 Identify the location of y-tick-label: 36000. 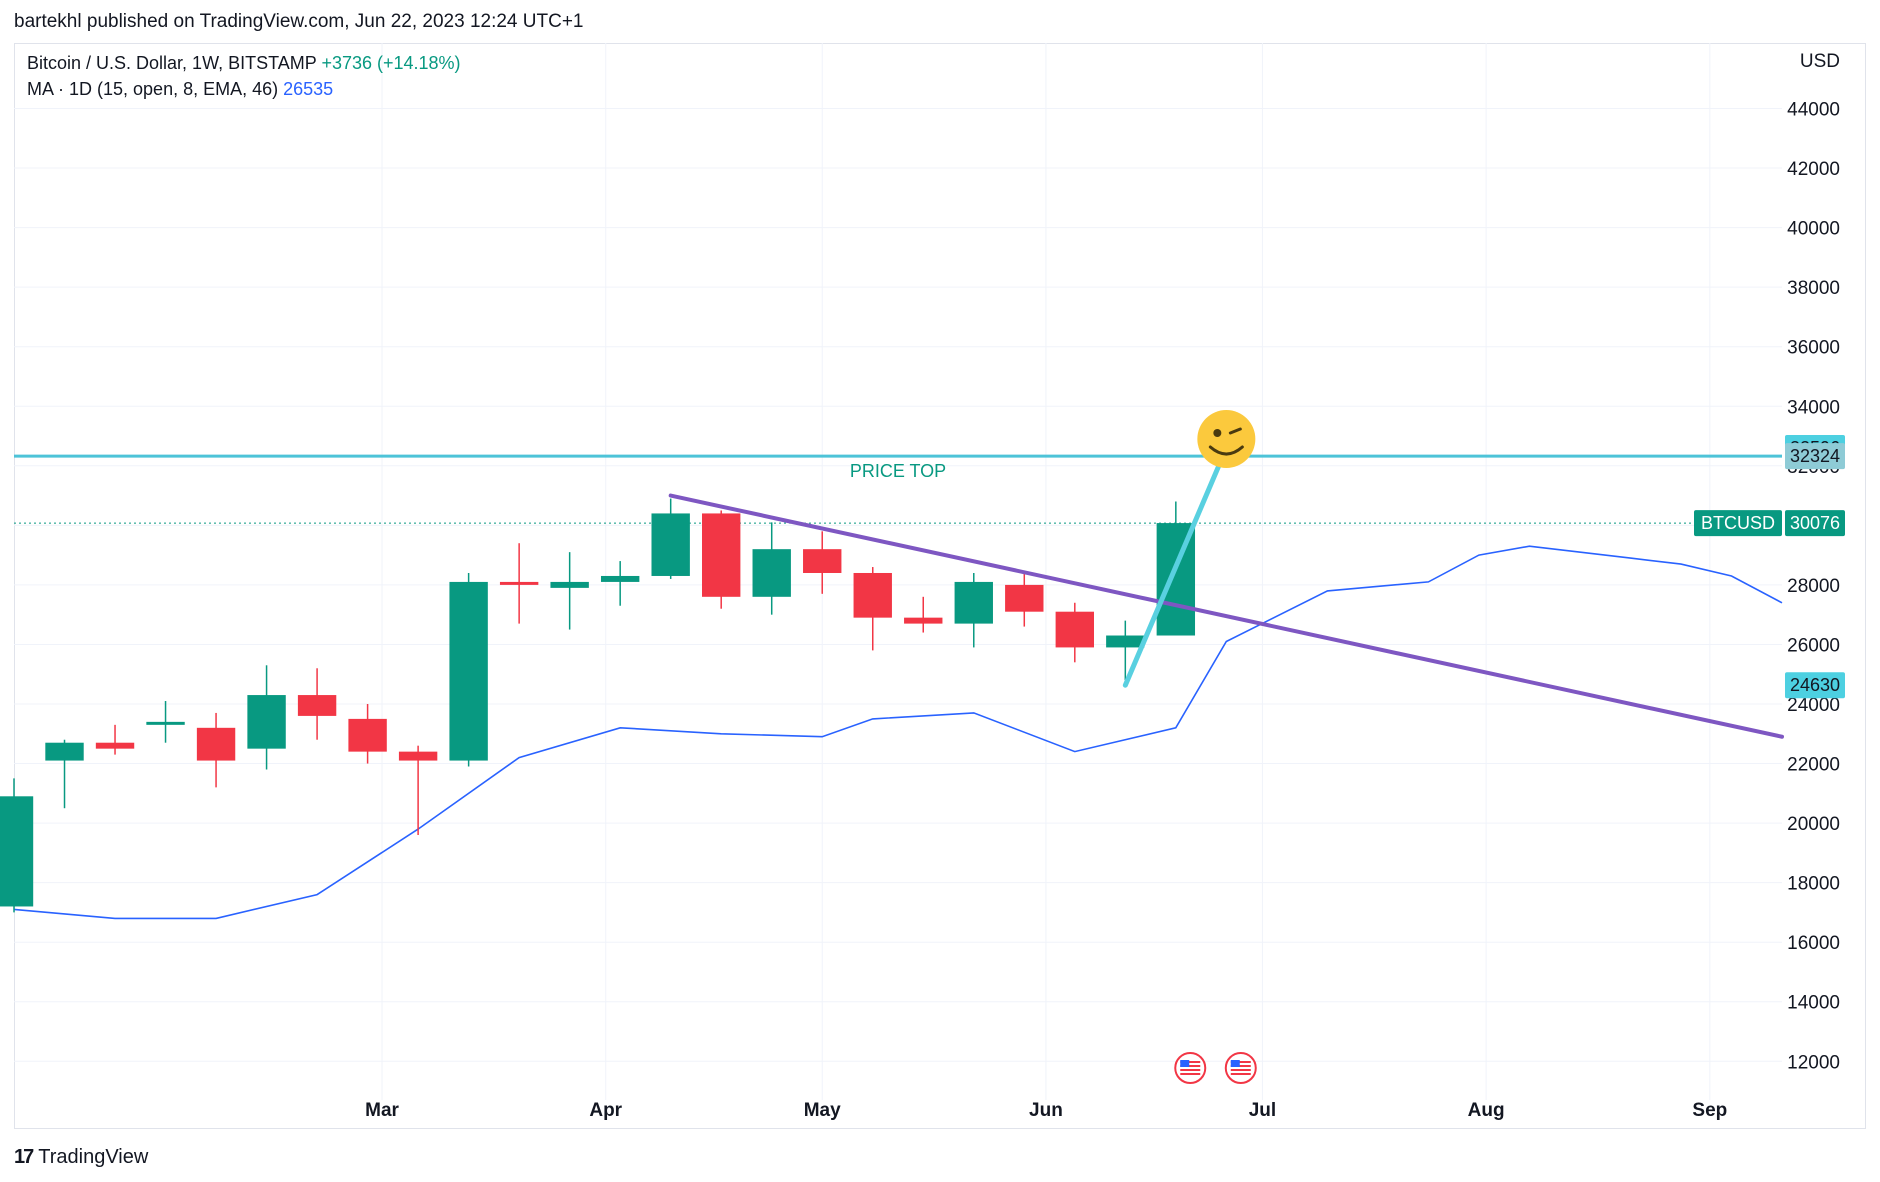
(1813, 348).